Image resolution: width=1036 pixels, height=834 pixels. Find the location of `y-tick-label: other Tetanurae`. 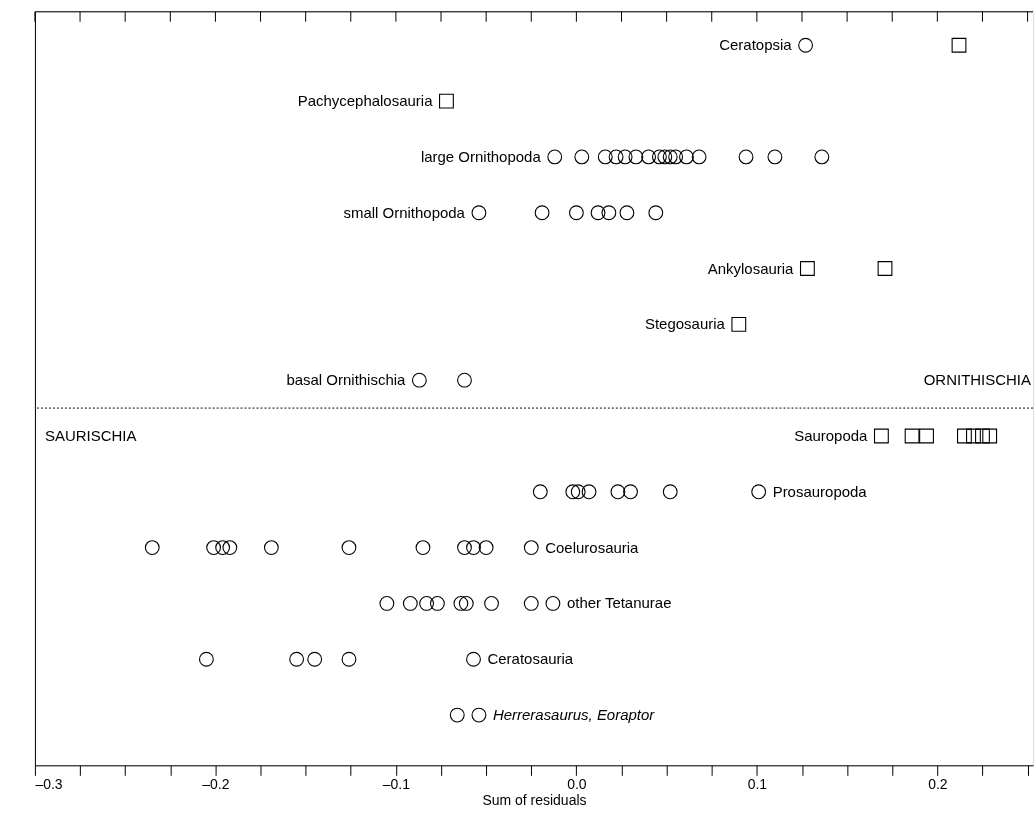

y-tick-label: other Tetanurae is located at coordinates (619, 603).